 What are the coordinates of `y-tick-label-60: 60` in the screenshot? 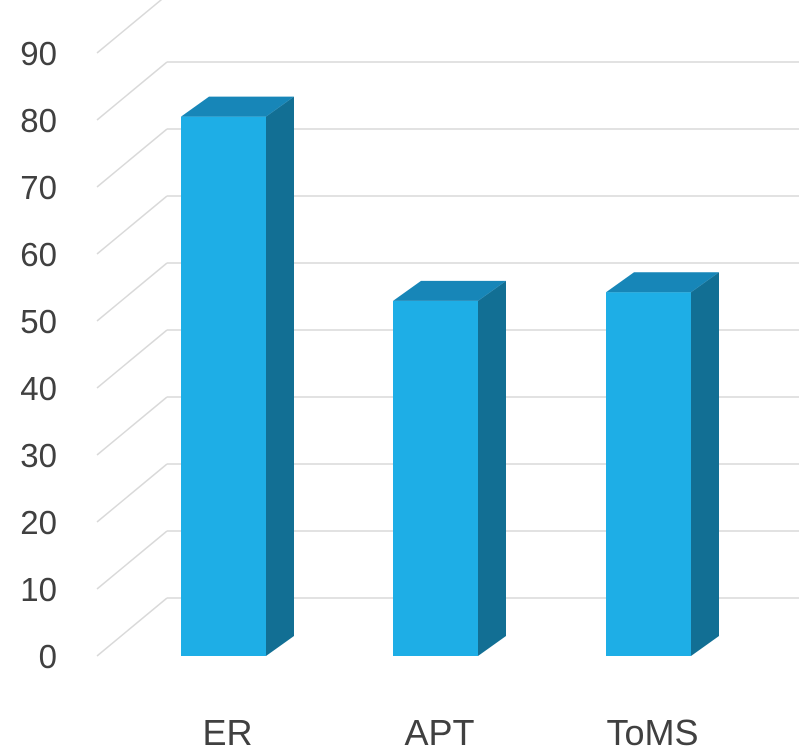 It's located at (38, 254).